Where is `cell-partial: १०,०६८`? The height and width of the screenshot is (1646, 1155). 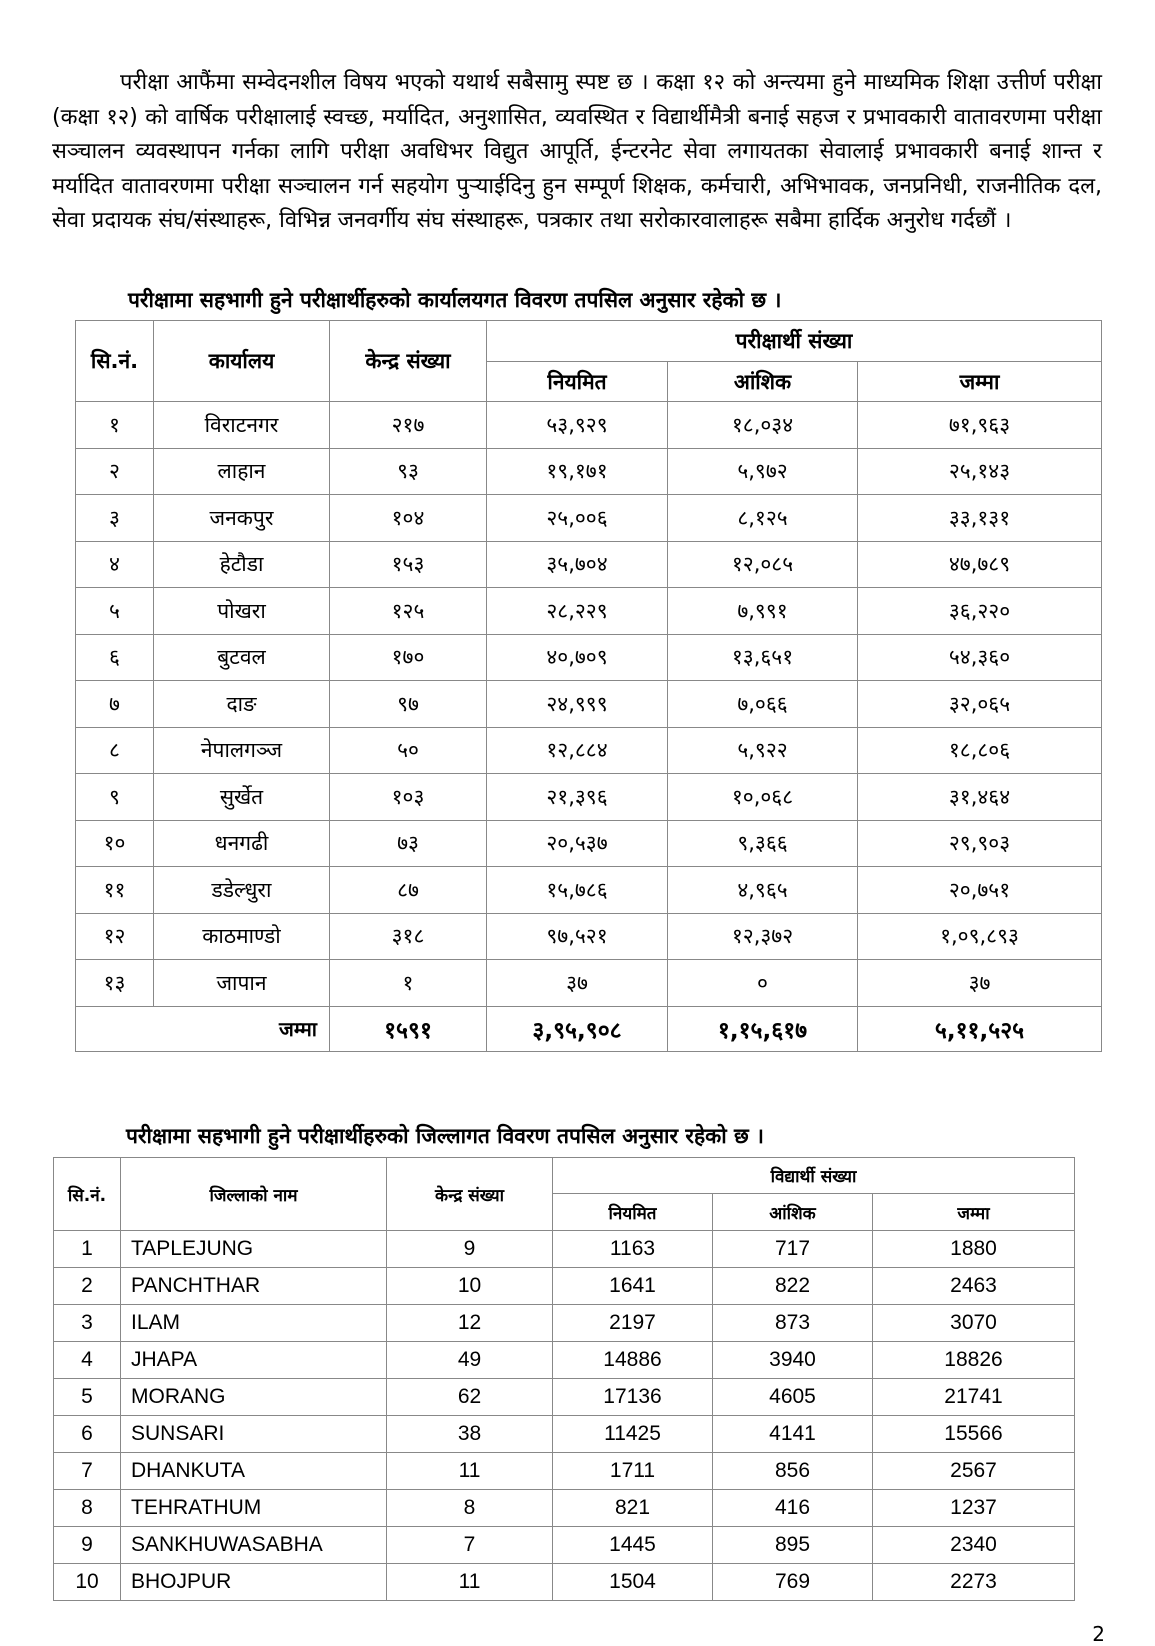 cell-partial: १०,०६८ is located at coordinates (762, 797).